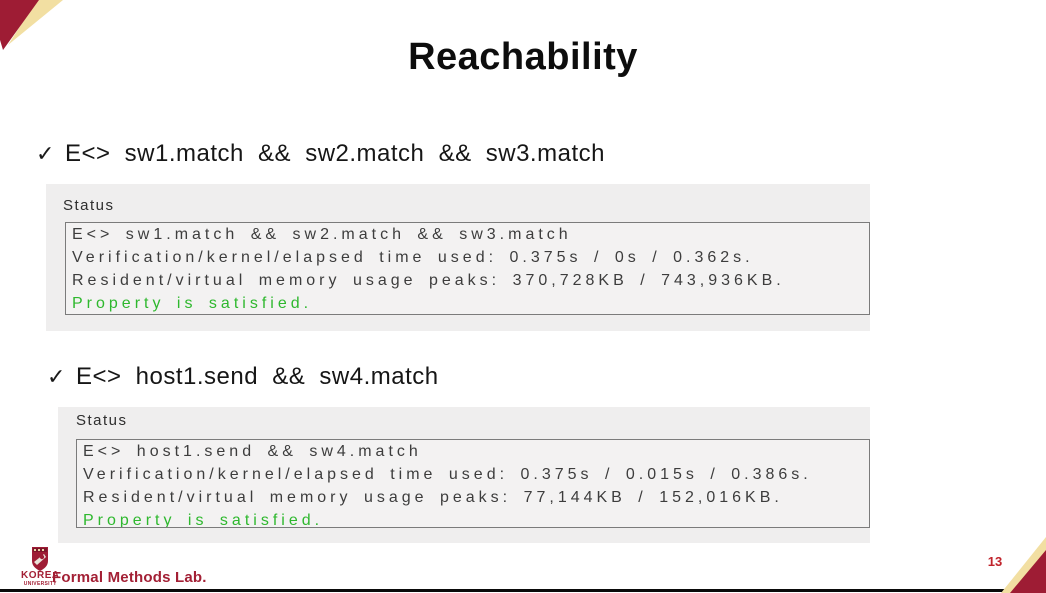 This screenshot has height=593, width=1046. What do you see at coordinates (31, 25) in the screenshot?
I see `corner-ribbon-top-left` at bounding box center [31, 25].